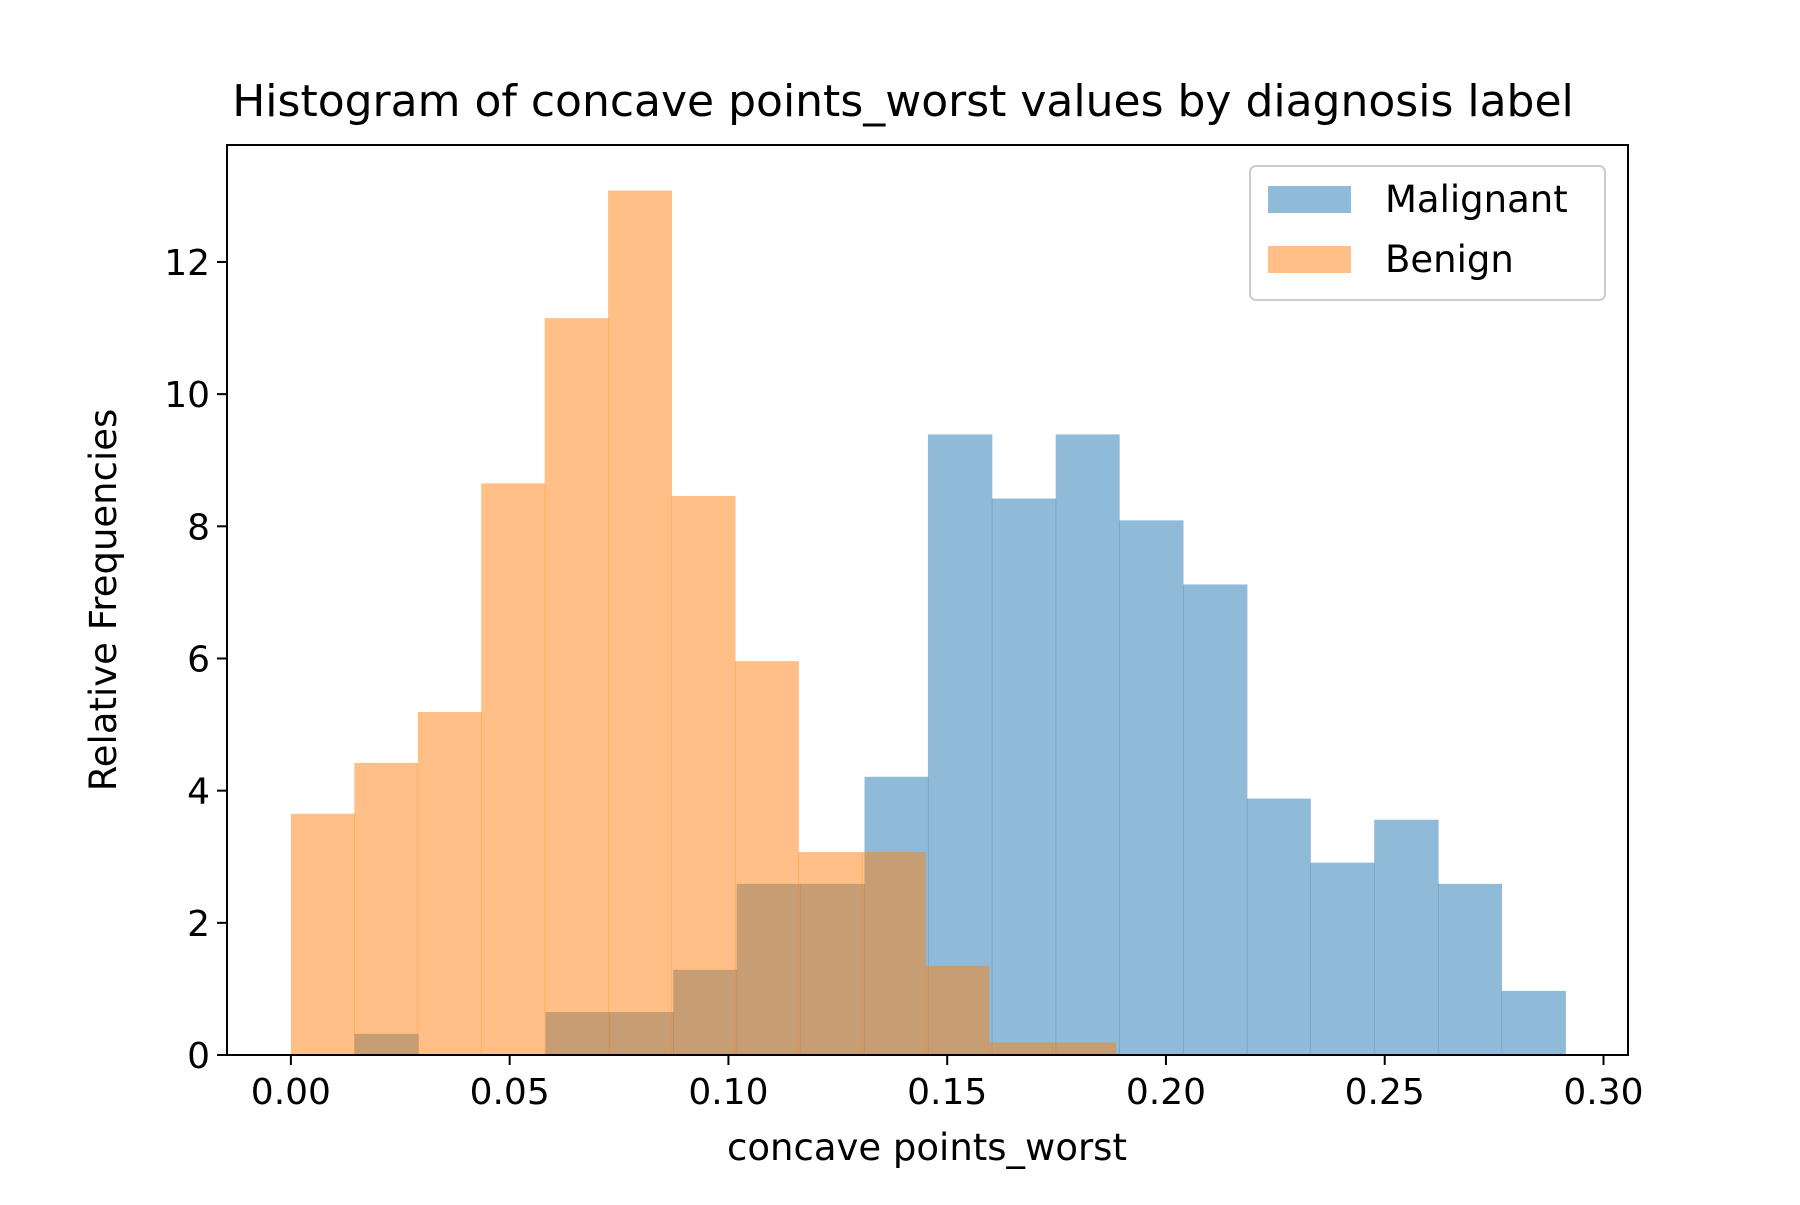  I want to click on legend: Malignant Benign, so click(1427, 233).